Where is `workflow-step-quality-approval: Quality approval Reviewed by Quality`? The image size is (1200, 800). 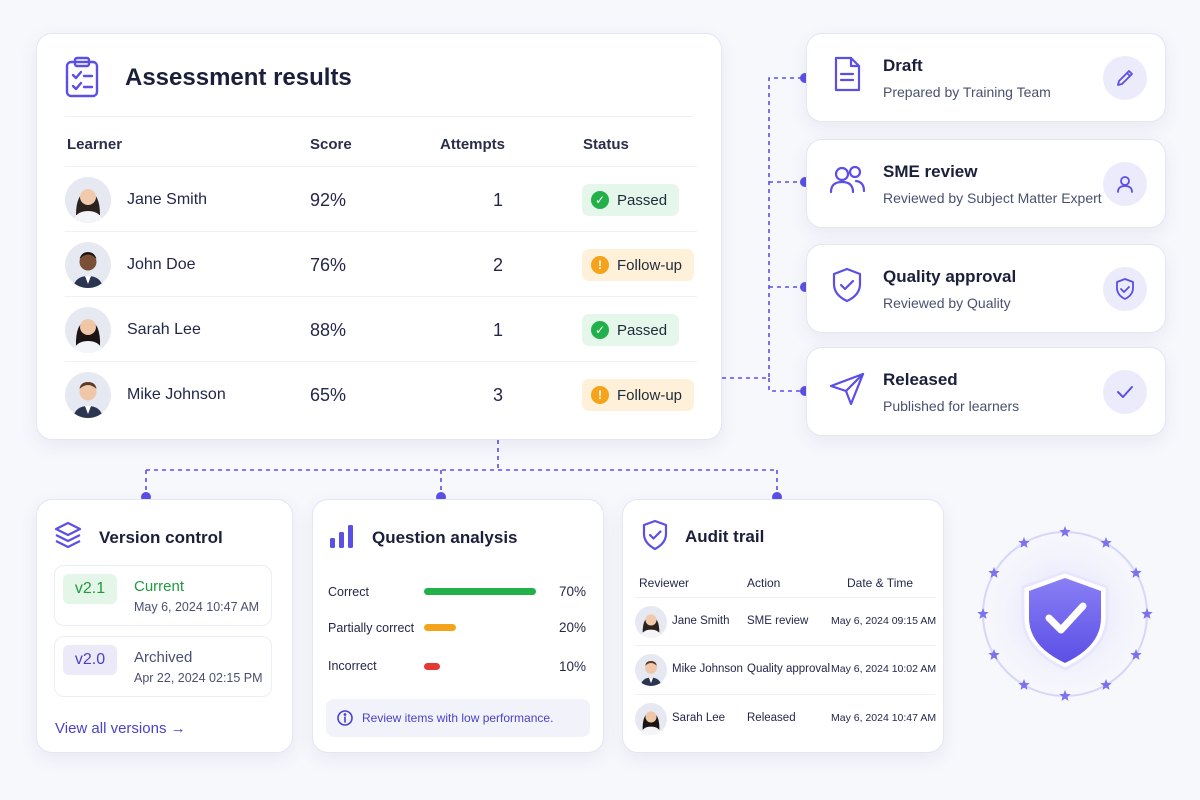 workflow-step-quality-approval: Quality approval Reviewed by Quality is located at coordinates (986, 288).